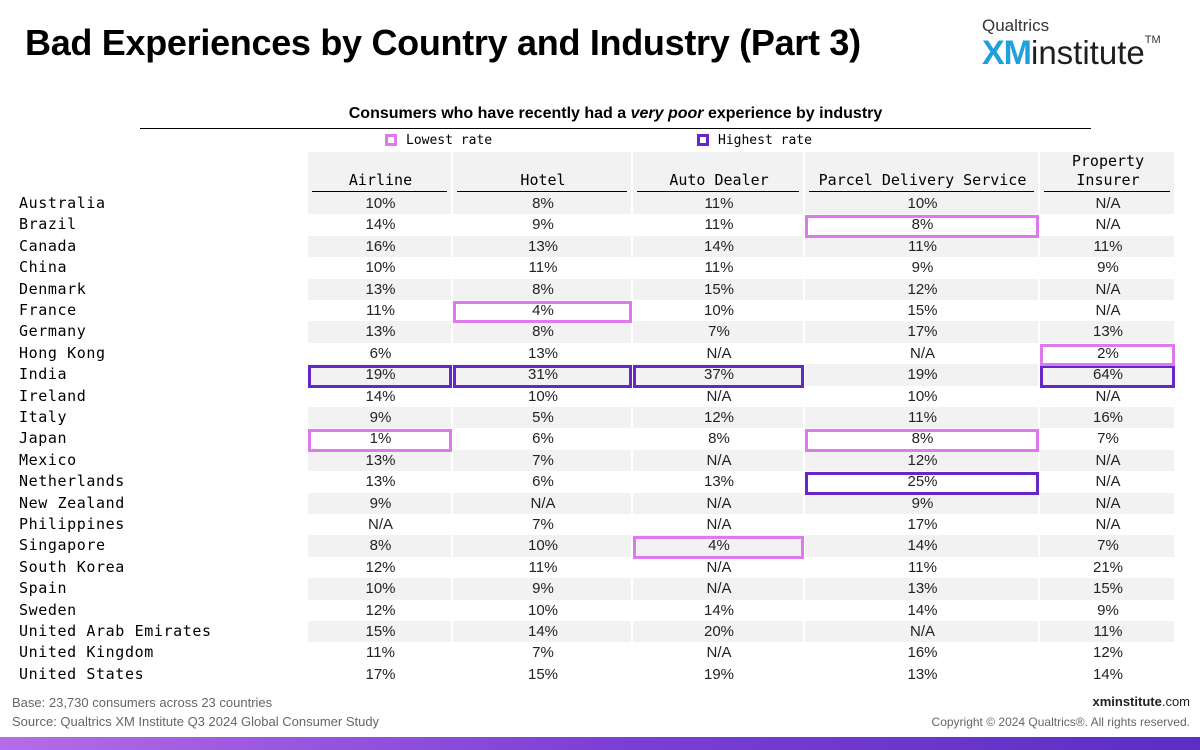 The image size is (1200, 750). Describe the element at coordinates (1108, 180) in the screenshot. I see `column-header-line2: Insurer` at that location.